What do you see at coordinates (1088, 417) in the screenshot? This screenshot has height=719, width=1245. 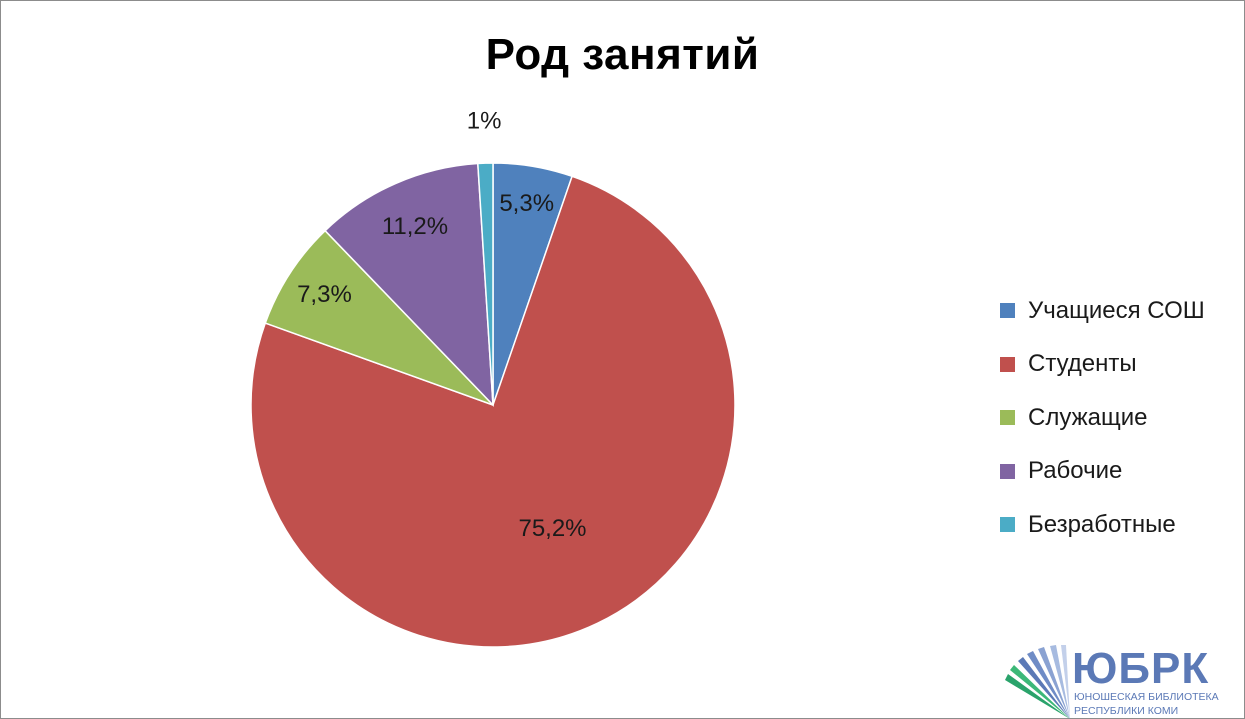 I see `legend-label: Служащие` at bounding box center [1088, 417].